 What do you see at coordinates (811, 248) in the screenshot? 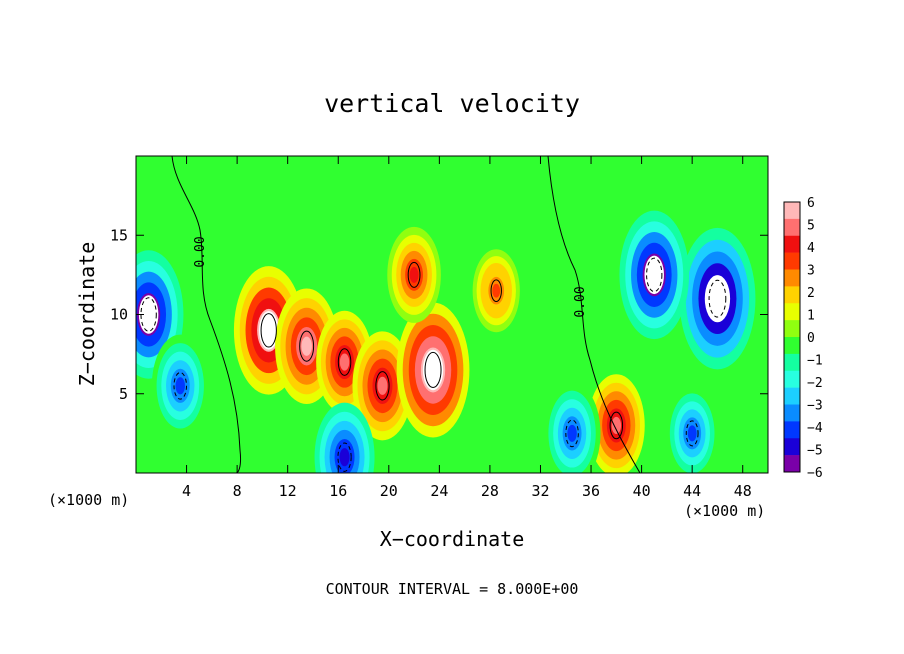
I see `colorbar-tick-label: 4` at bounding box center [811, 248].